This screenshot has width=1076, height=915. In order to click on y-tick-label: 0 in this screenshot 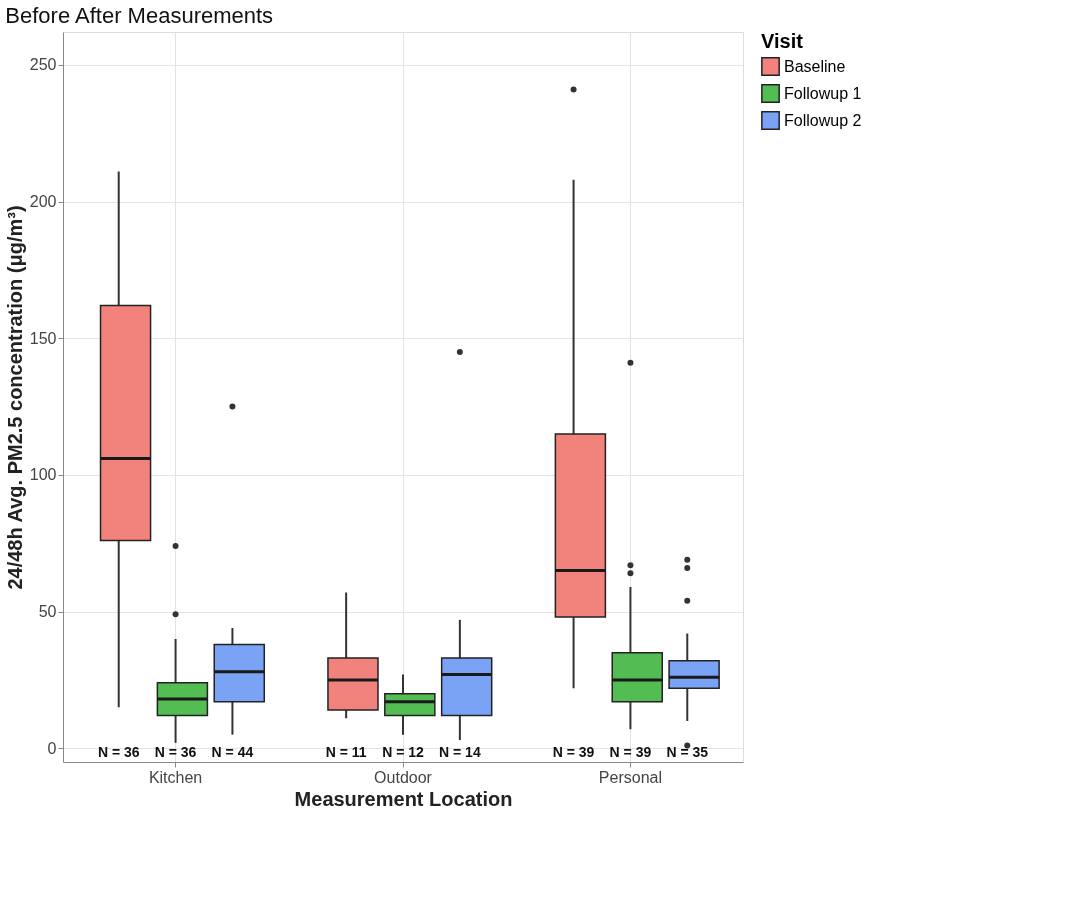, I will do `click(52, 748)`.